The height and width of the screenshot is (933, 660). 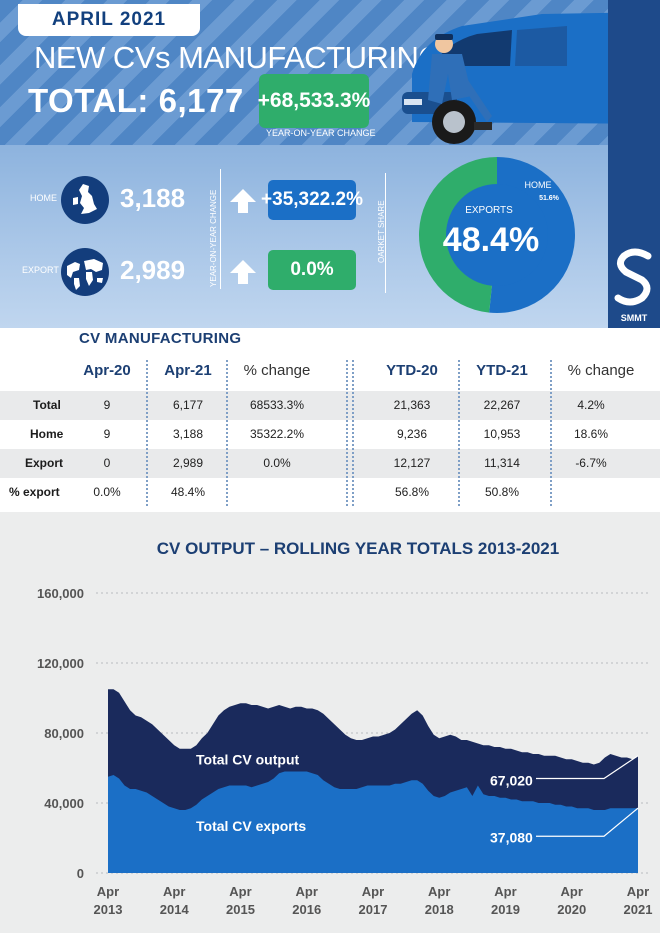 I want to click on home-label: HOME, so click(x=43, y=198).